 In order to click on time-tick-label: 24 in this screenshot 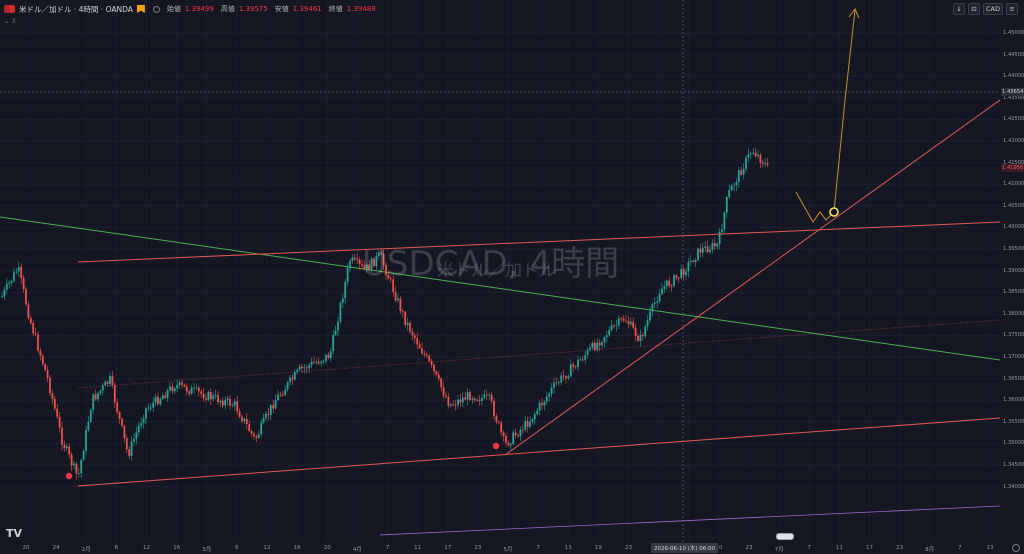, I will do `click(56, 548)`.